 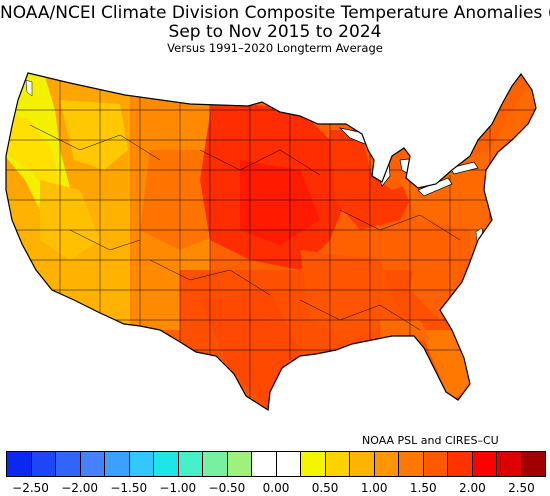 What do you see at coordinates (374, 488) in the screenshot?
I see `colorbar-tick-label: 1.00` at bounding box center [374, 488].